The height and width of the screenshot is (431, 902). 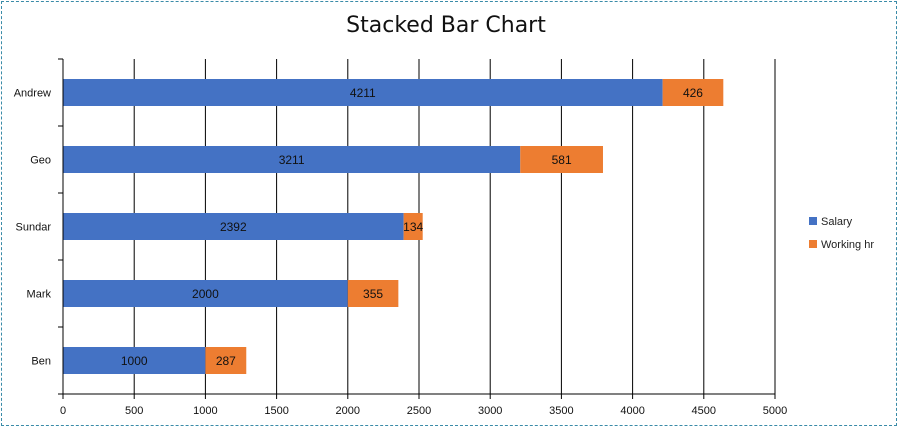 I want to click on data-label: 4211, so click(x=363, y=93).